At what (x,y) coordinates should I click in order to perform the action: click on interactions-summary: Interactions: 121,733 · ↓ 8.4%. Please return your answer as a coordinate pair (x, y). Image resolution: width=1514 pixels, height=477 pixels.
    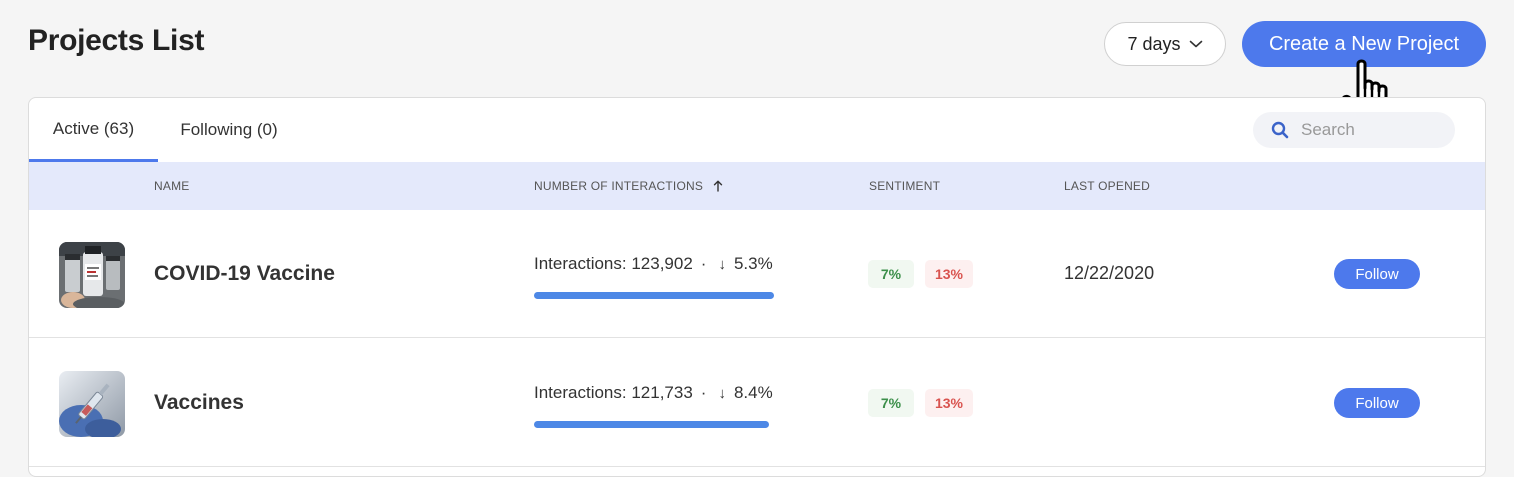
    Looking at the image, I should click on (653, 393).